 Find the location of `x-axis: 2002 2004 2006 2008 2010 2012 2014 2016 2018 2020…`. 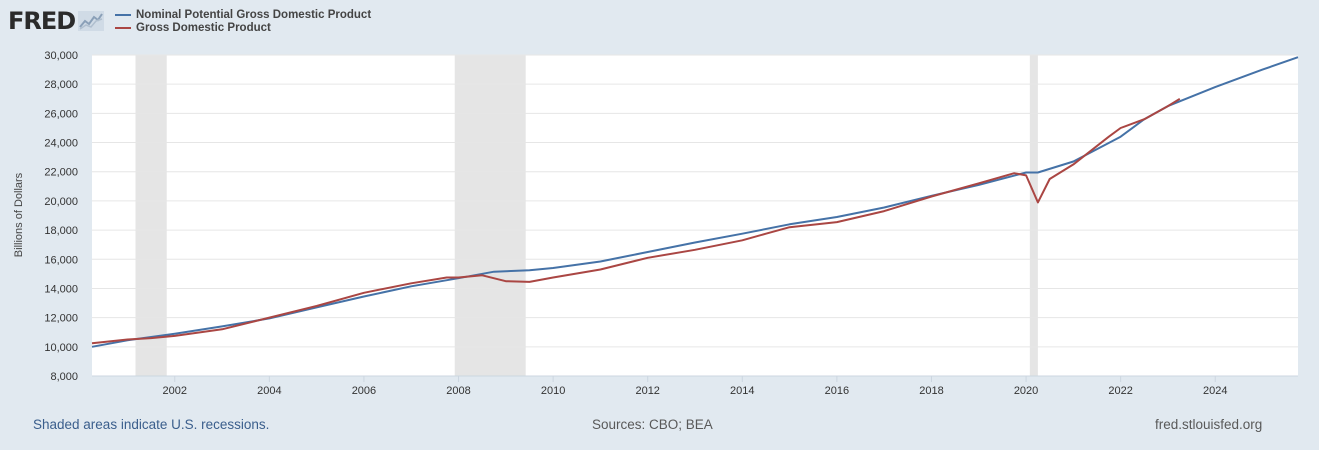

x-axis: 2002 2004 2006 2008 2010 2012 2014 2016 2018 2020… is located at coordinates (695, 386).